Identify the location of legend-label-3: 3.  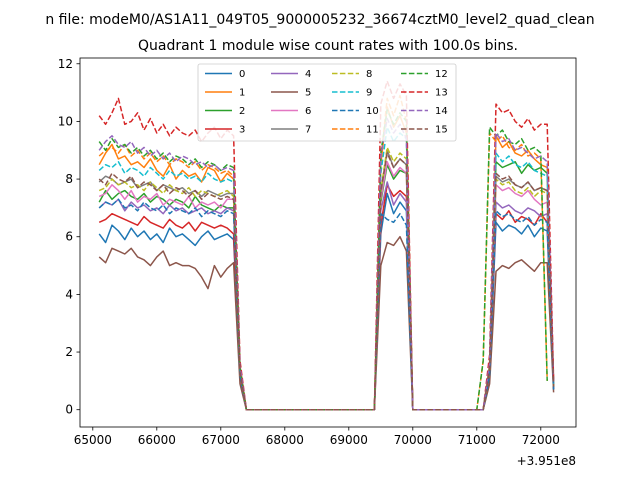
(242, 130).